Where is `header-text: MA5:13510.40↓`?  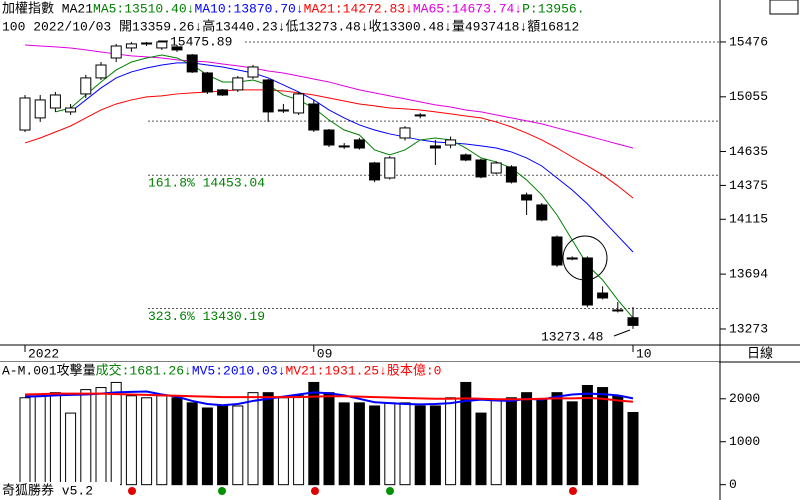 header-text: MA5:13510.40↓ is located at coordinates (143, 8).